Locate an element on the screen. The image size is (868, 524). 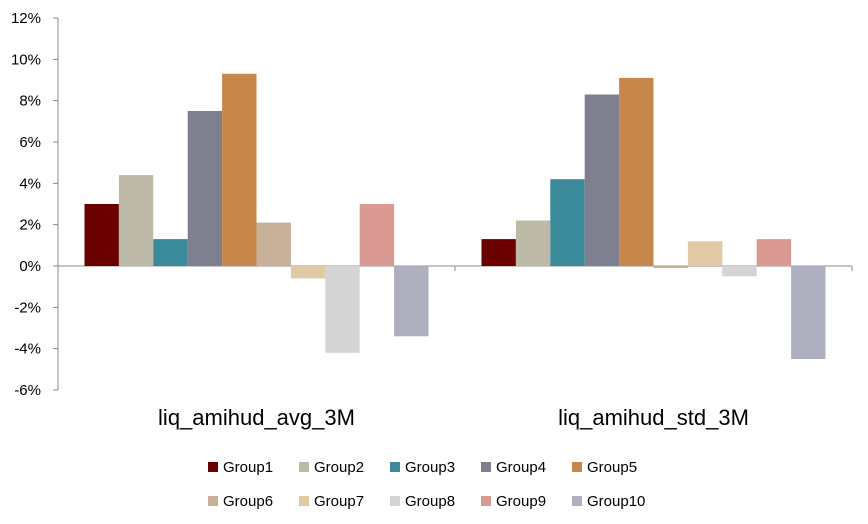
y-tick-label: 0% is located at coordinates (30, 266).